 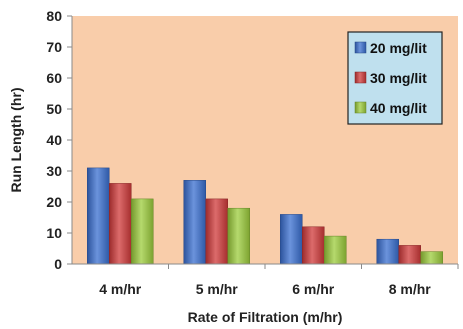 I want to click on bar-30-mg-lit-5-m-hr, so click(x=216, y=231).